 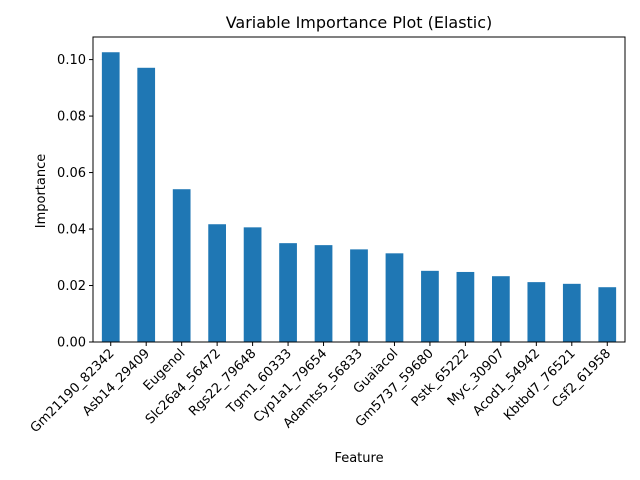 I want to click on y-tick-label: 0.10, so click(x=71, y=60).